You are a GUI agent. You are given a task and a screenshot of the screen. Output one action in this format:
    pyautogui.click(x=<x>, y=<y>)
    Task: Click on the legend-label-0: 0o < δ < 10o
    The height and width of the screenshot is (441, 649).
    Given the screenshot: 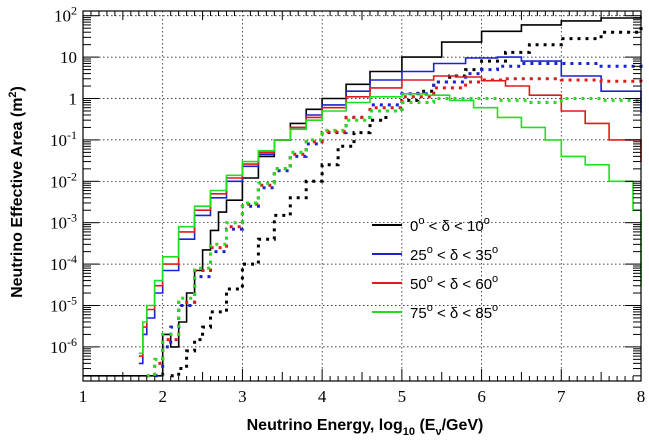 What is the action you would take?
    pyautogui.click(x=450, y=225)
    